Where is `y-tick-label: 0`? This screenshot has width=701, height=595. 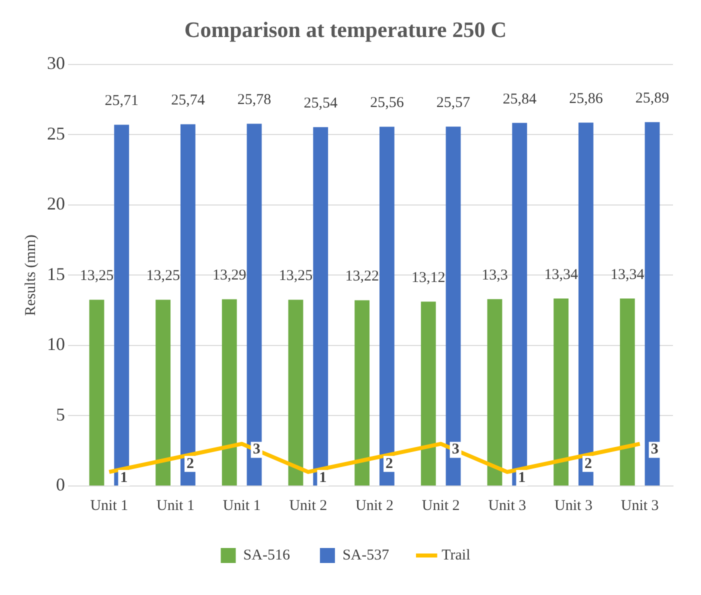
y-tick-label: 0 is located at coordinates (60, 484).